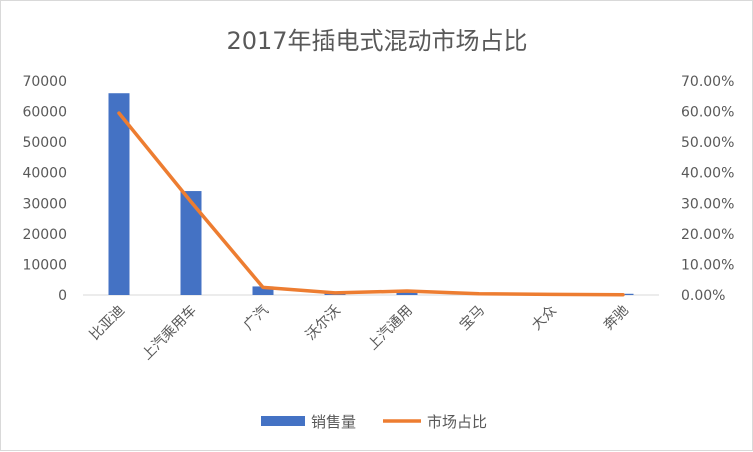 This screenshot has width=753, height=452. Describe the element at coordinates (707, 174) in the screenshot. I see `y-right-tick-label: 40.00%` at that location.